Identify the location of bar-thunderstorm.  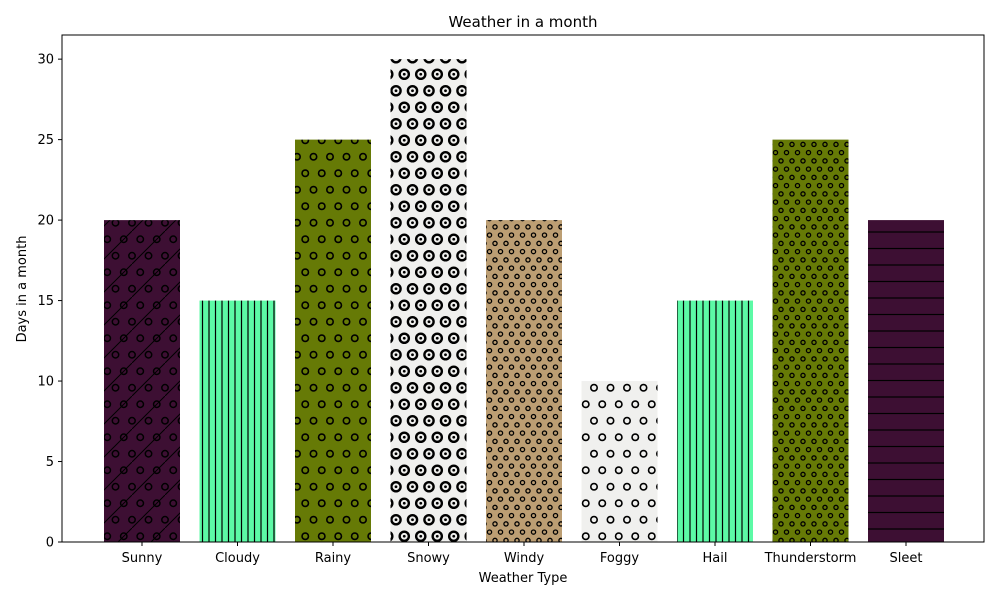
(810, 340).